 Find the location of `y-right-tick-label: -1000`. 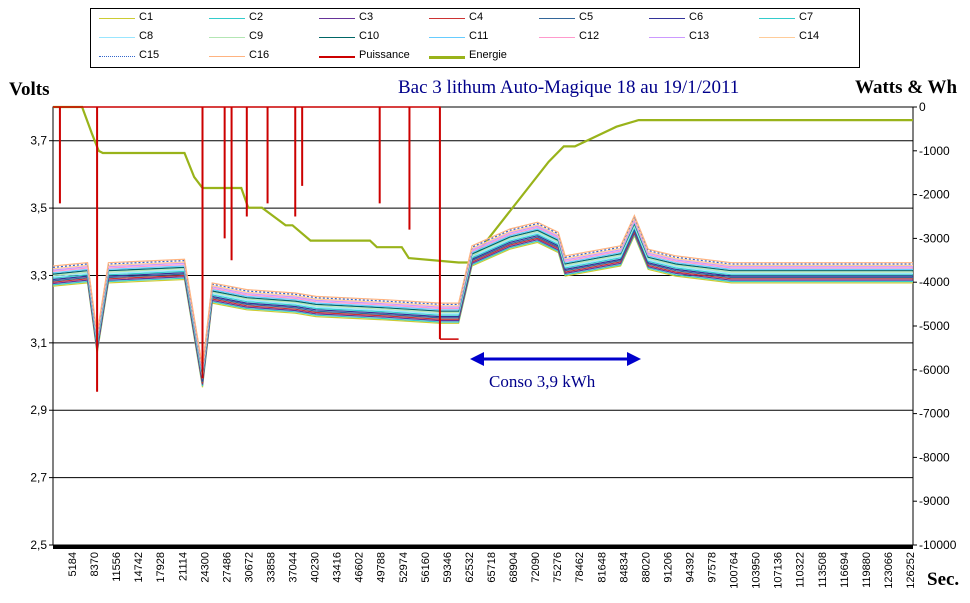

y-right-tick-label: -1000 is located at coordinates (934, 151).